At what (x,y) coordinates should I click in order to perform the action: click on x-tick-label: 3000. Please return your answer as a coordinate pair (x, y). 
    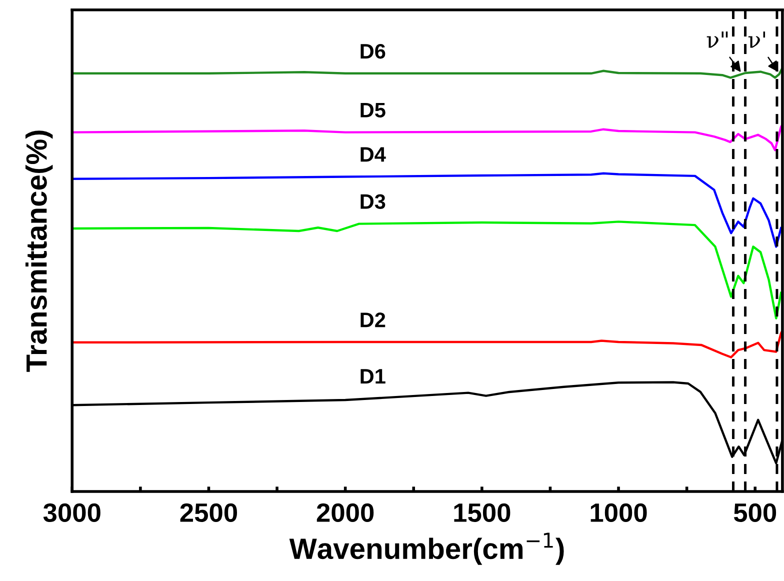
    Looking at the image, I should click on (71, 512).